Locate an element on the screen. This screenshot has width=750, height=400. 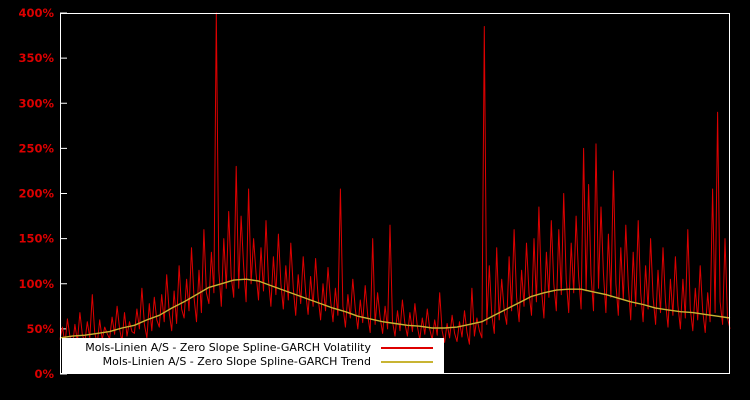
y-tick-label: 100% is located at coordinates (36, 284).